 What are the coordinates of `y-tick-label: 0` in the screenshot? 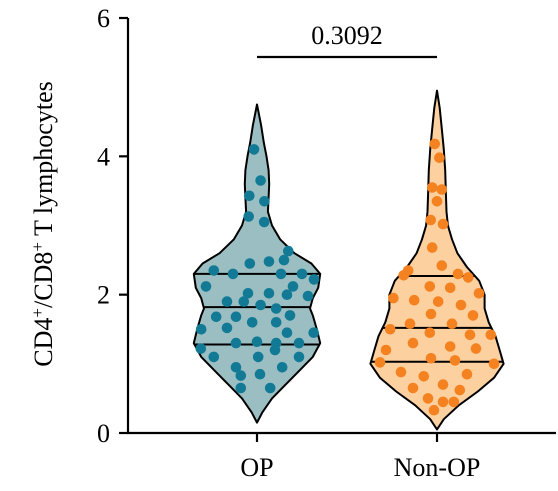 It's located at (103, 433).